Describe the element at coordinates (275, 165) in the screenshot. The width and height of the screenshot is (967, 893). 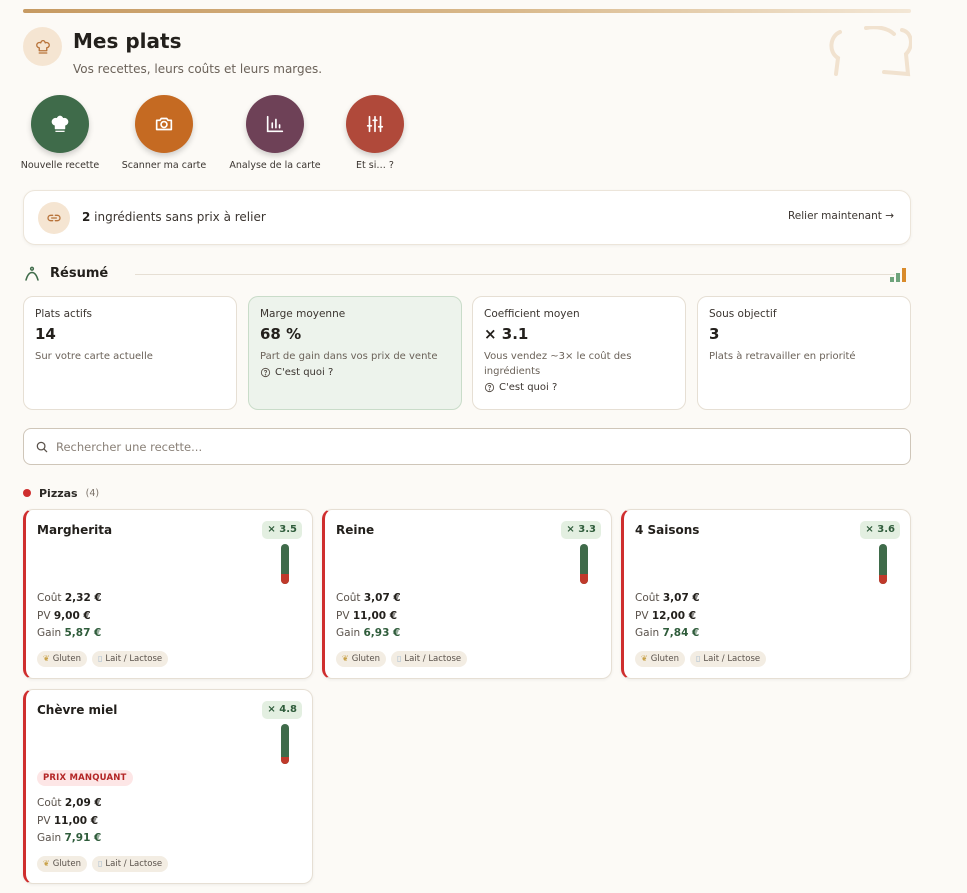
I see `quick-action-label: Analyse de la carte` at that location.